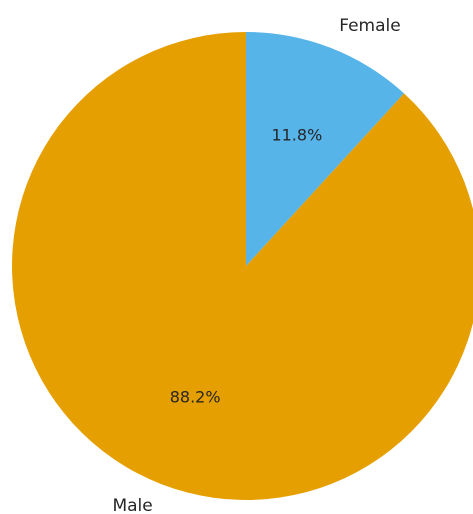  I want to click on pct-label-female: 11.8%, so click(296, 135).